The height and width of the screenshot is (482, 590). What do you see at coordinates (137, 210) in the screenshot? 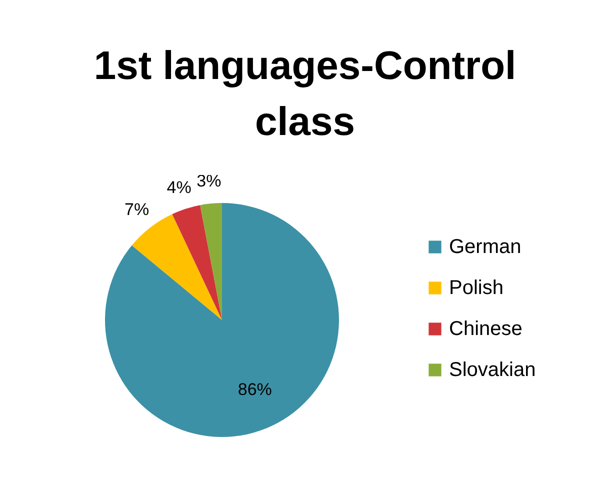
I see `data-label: 7%` at bounding box center [137, 210].